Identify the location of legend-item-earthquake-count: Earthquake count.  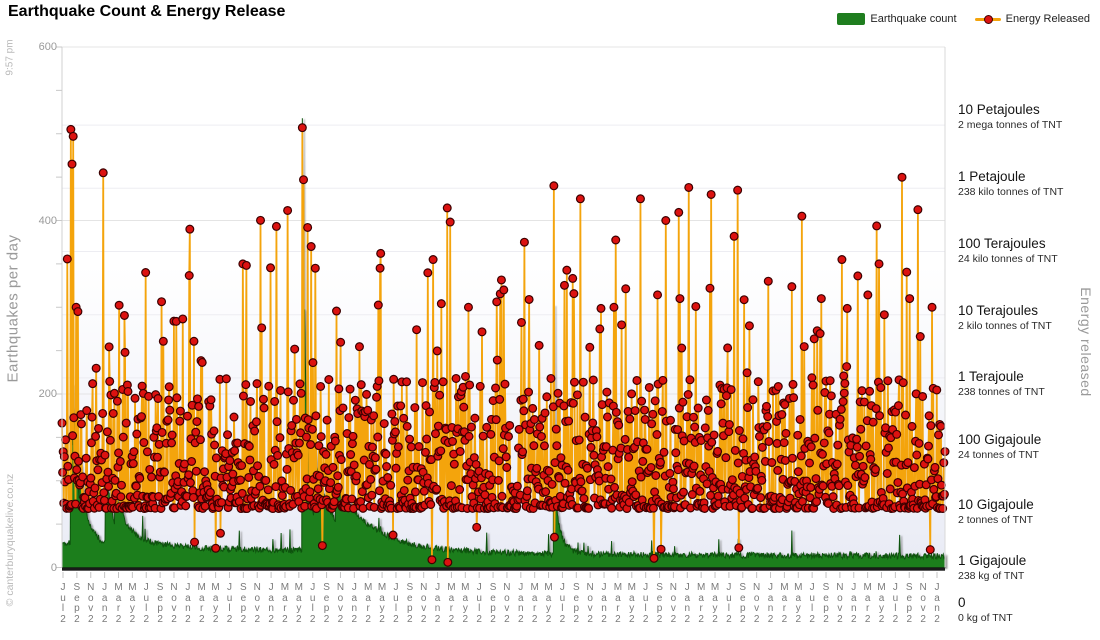
(897, 19).